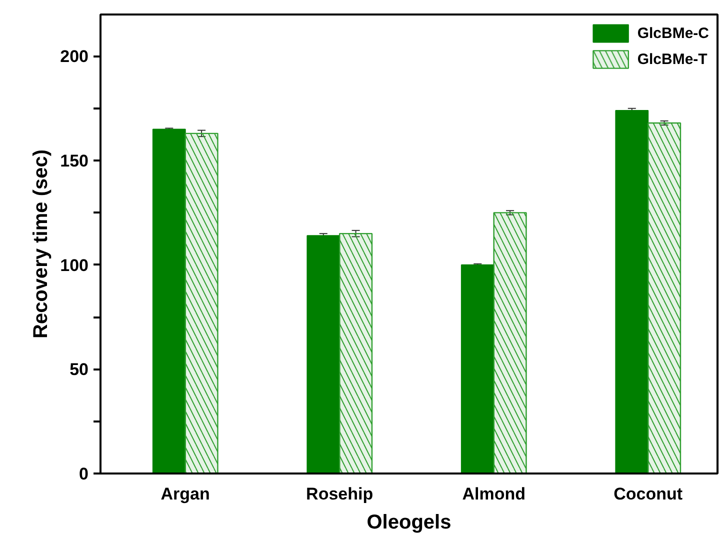 This screenshot has height=536, width=719. I want to click on y-tick-label: 100, so click(74, 265).